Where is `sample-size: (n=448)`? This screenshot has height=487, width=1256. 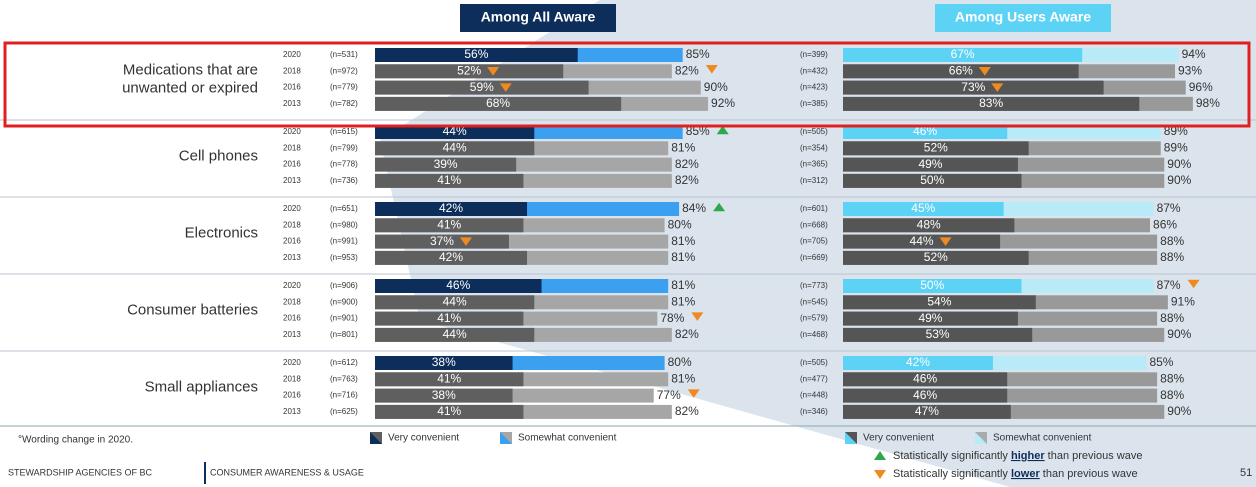
sample-size: (n=448) is located at coordinates (814, 395).